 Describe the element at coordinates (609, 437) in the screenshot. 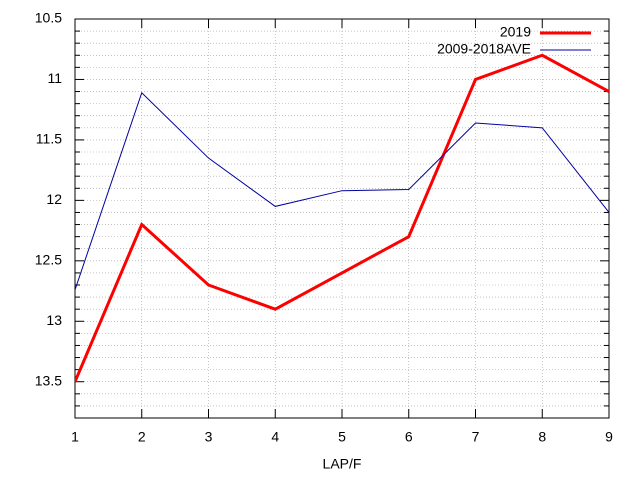

I see `x-tick-label: 9` at that location.